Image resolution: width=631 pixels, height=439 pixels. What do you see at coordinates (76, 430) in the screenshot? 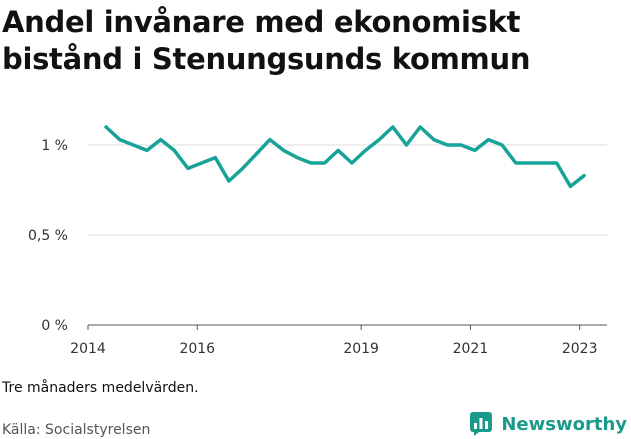
I see `source-text: Källa: Socialstyrelsen` at bounding box center [76, 430].